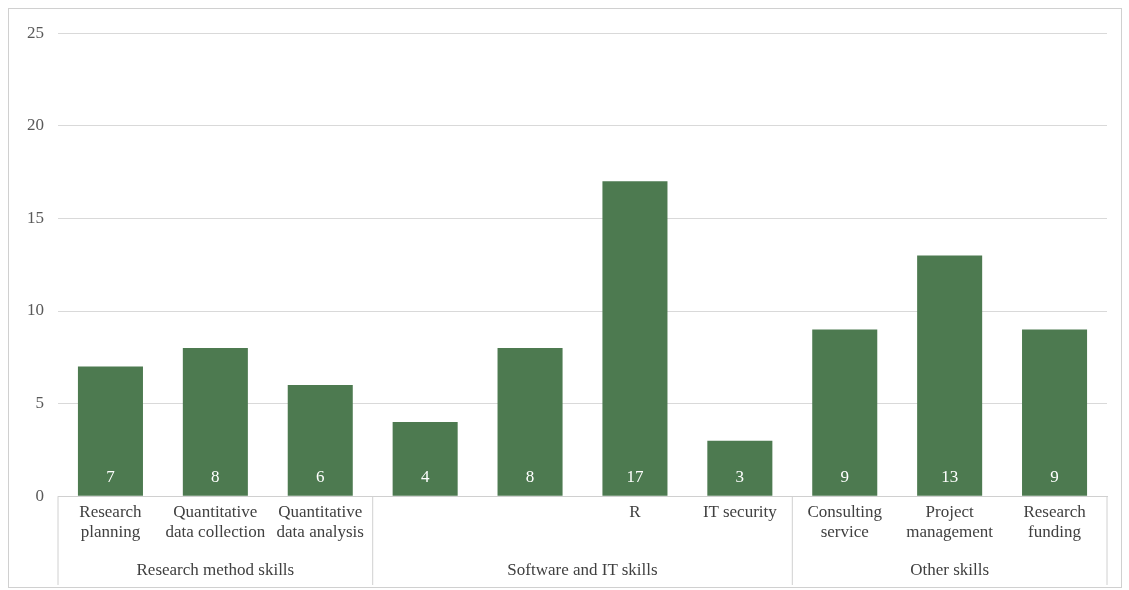 The height and width of the screenshot is (590, 1129). Describe the element at coordinates (740, 511) in the screenshot. I see `x-tick-label: IT security` at that location.